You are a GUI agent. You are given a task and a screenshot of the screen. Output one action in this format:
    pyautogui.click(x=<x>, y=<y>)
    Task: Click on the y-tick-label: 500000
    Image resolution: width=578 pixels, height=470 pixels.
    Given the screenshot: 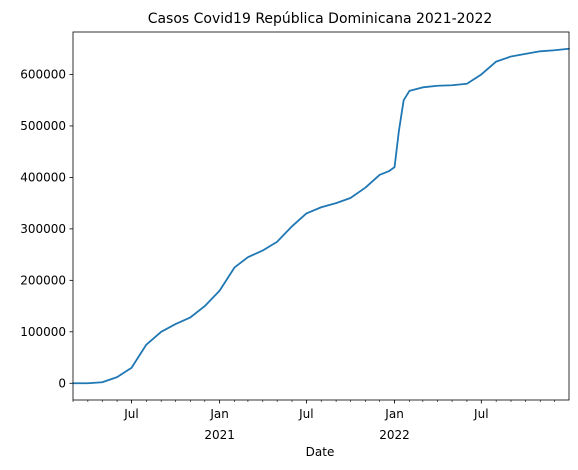 What is the action you would take?
    pyautogui.click(x=43, y=126)
    